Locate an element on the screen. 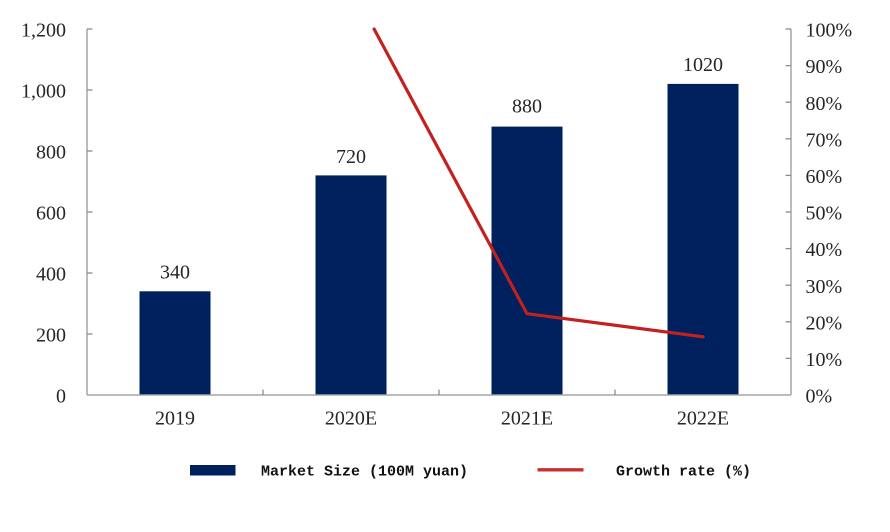 The width and height of the screenshot is (890, 532). svg-text: 2021E is located at coordinates (527, 419).